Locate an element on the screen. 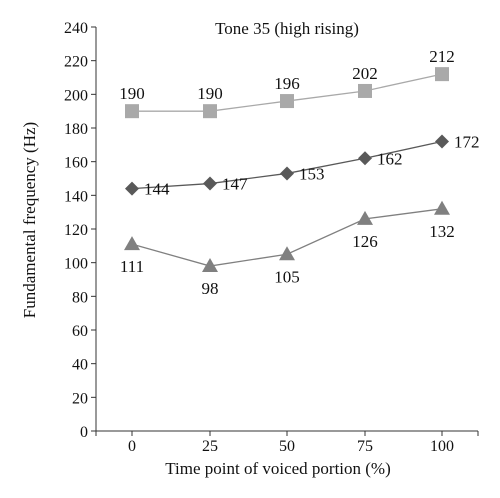  x-tick-label: 0 is located at coordinates (132, 446).